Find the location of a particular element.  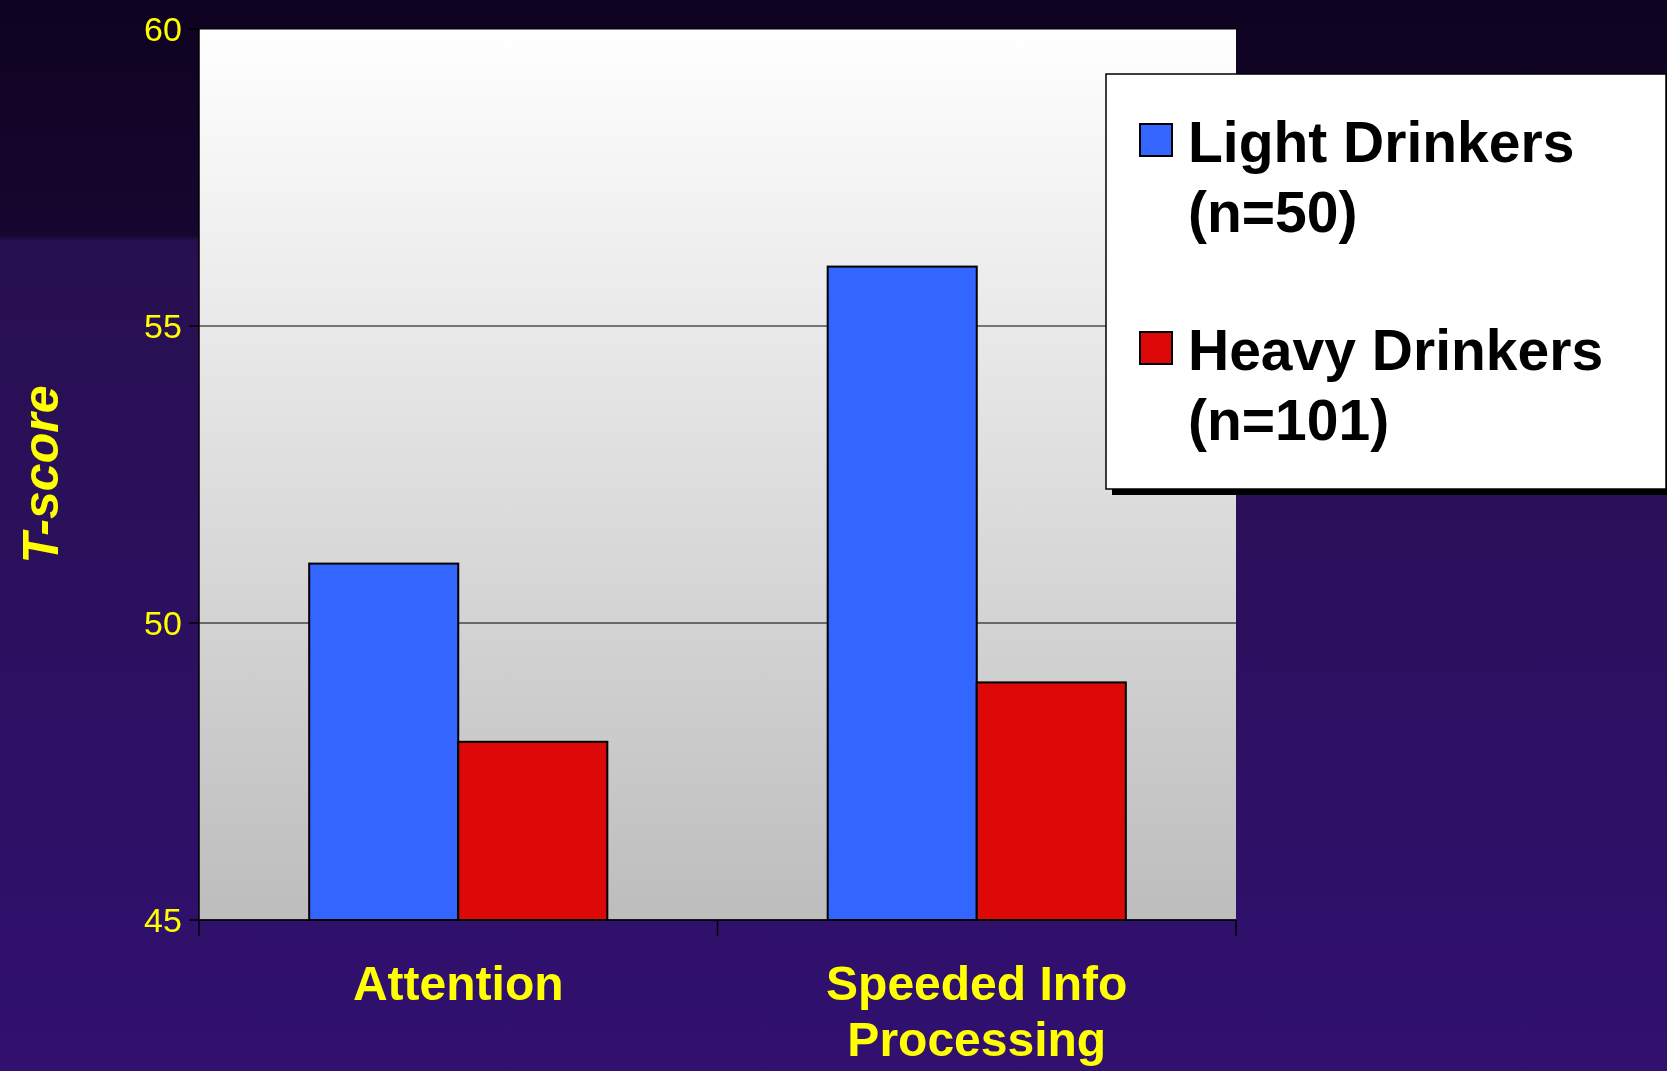

y-tick-label: 50 is located at coordinates (163, 622).